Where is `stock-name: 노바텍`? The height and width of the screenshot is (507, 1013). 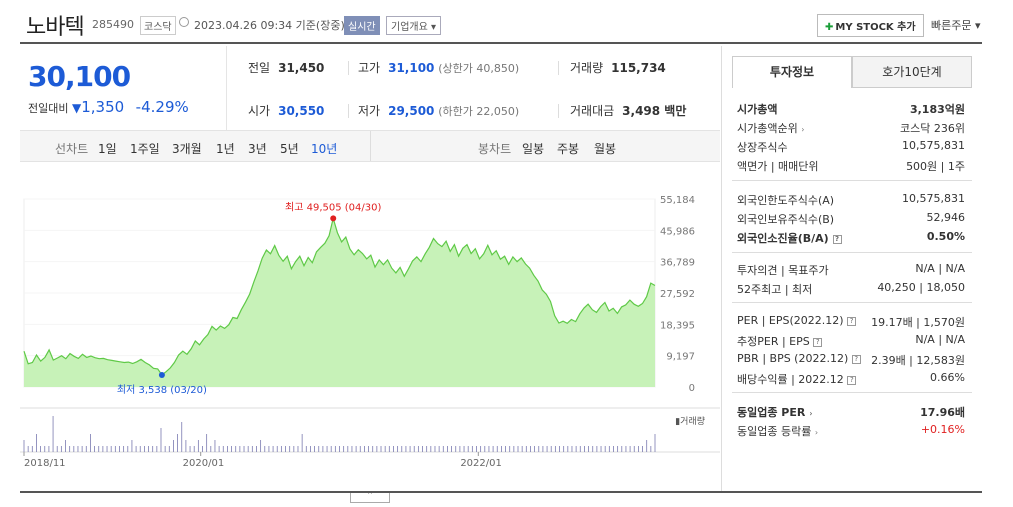
stock-name: 노바텍 is located at coordinates (55, 27).